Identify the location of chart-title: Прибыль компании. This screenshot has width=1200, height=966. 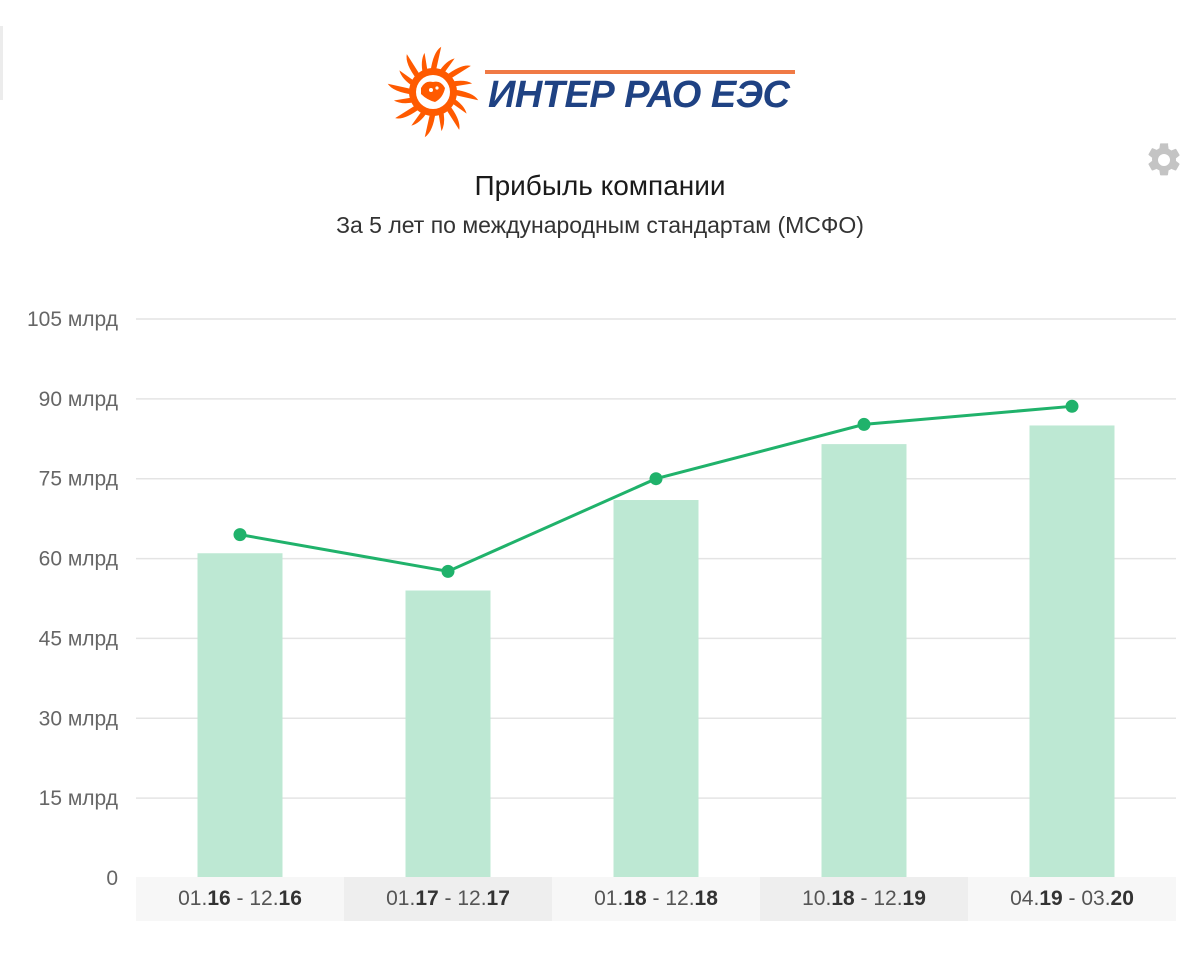
(600, 185).